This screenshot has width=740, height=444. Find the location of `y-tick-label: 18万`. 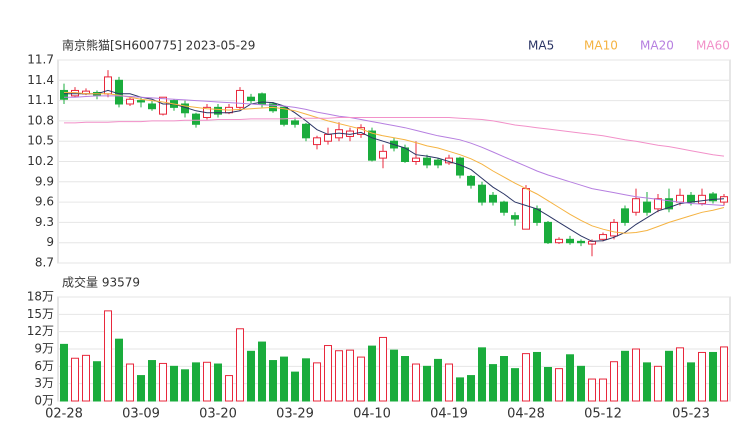

y-tick-label: 18万 is located at coordinates (40, 297).